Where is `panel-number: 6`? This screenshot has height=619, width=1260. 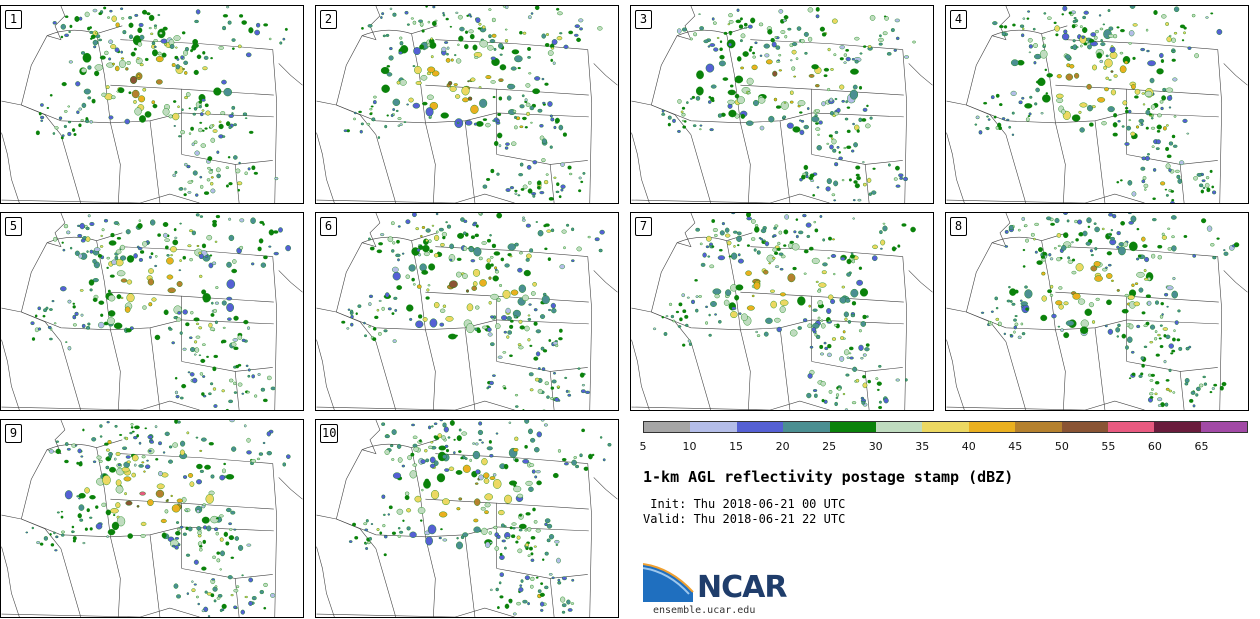
panel-number: 6 is located at coordinates (328, 226).